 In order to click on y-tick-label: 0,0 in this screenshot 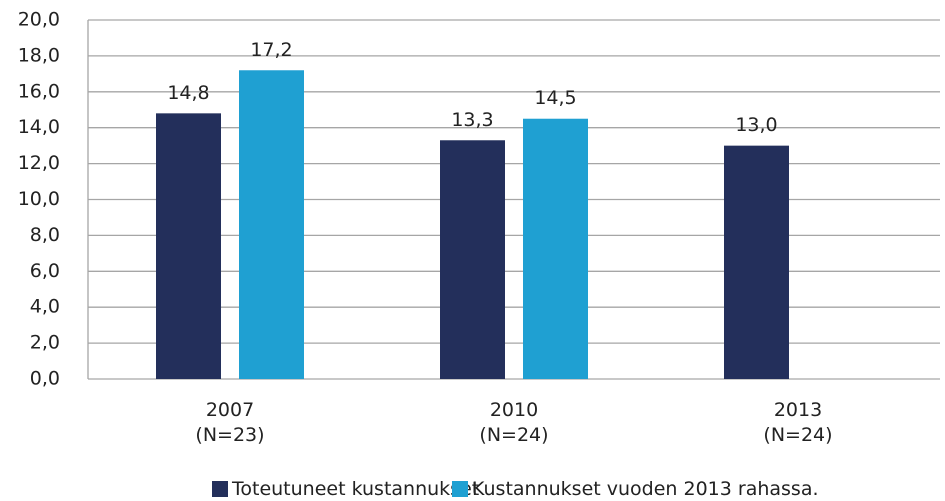, I will do `click(45, 379)`.